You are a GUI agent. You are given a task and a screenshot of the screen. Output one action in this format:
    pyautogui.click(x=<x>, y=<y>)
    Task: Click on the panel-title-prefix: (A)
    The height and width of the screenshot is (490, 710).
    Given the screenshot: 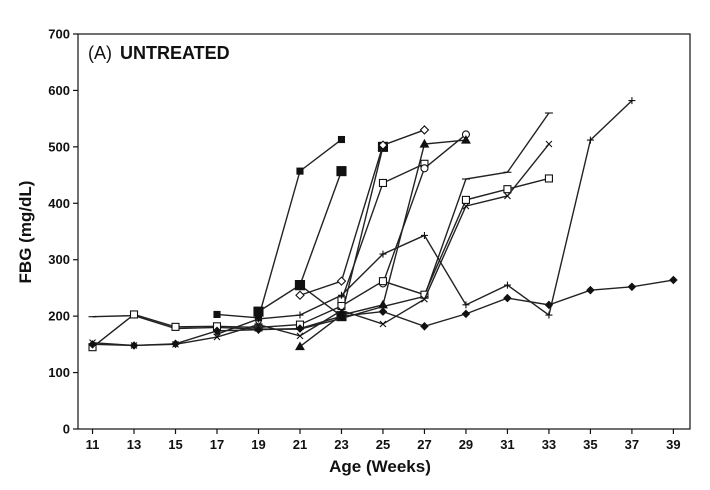 What is the action you would take?
    pyautogui.click(x=100, y=53)
    